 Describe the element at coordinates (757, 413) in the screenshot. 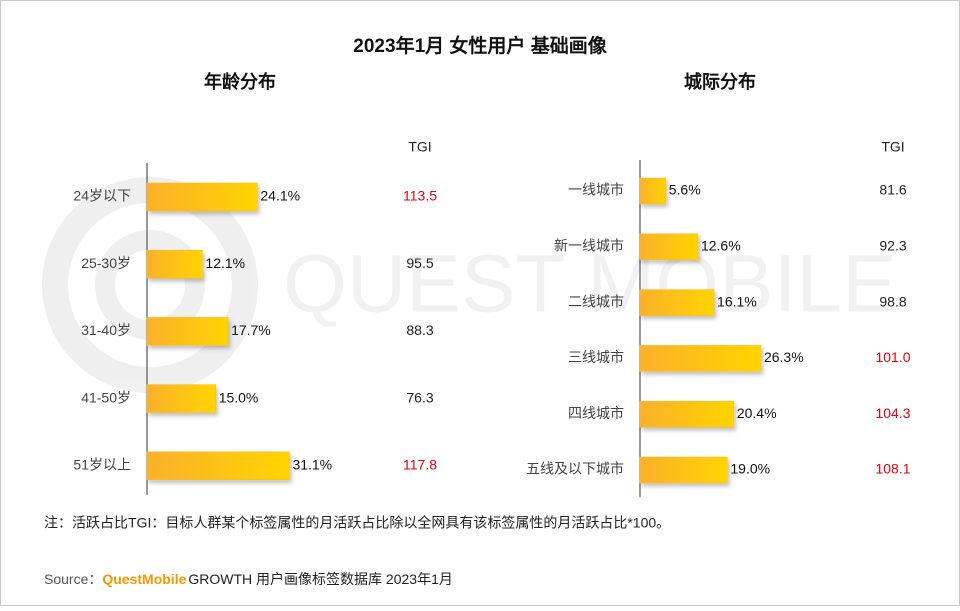

I see `value-label: 20.4%` at that location.